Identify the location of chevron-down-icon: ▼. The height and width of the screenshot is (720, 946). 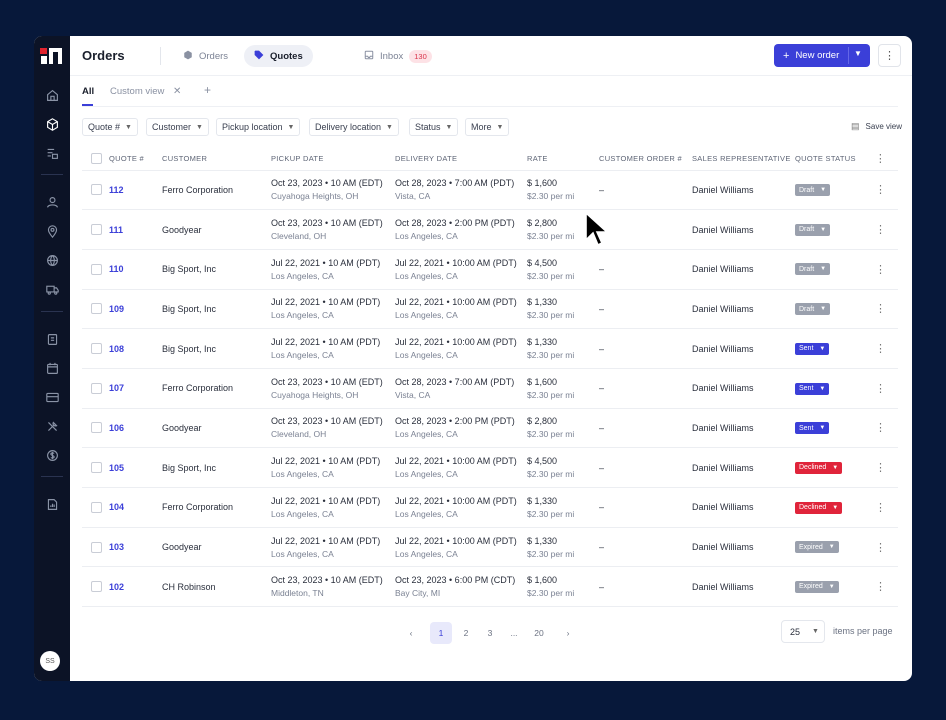
(858, 53).